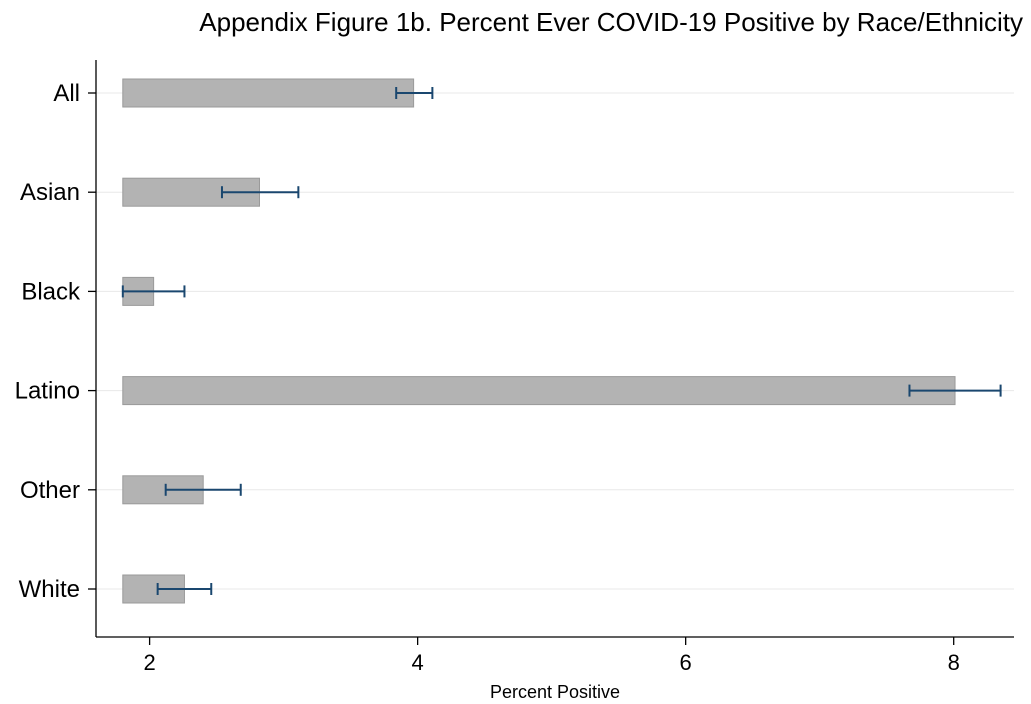 The height and width of the screenshot is (704, 1031). What do you see at coordinates (50, 490) in the screenshot?
I see `category-label-other: Other` at bounding box center [50, 490].